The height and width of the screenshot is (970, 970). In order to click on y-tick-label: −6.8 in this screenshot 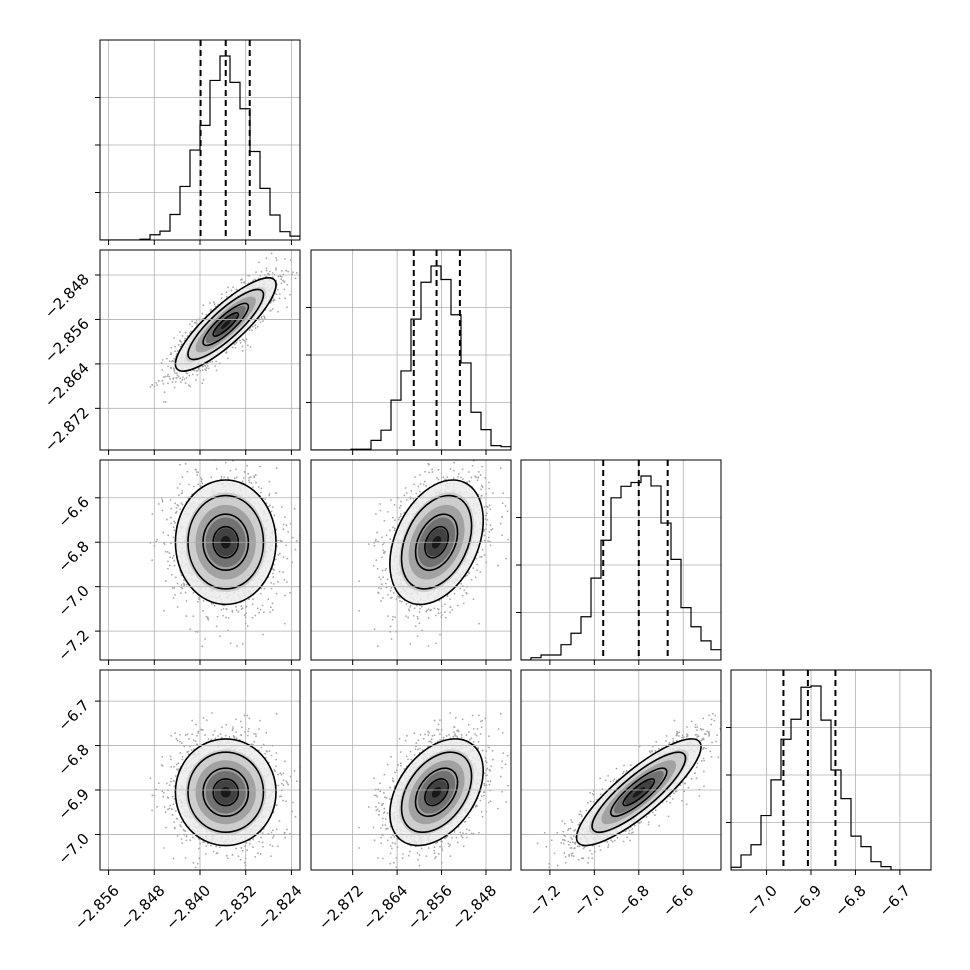, I will do `click(73, 556)`.